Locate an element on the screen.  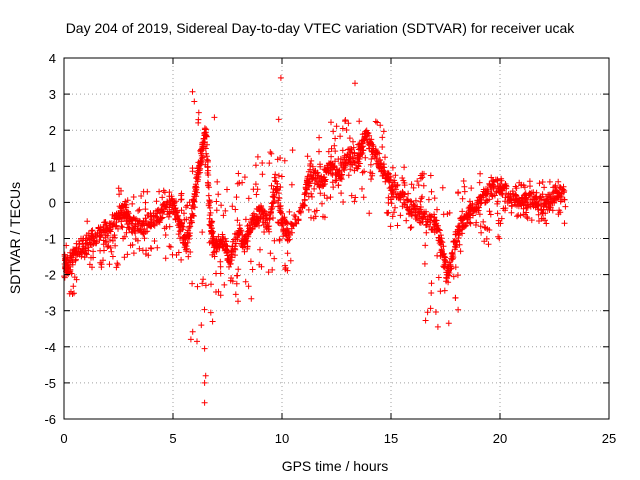
y-tick-label: 3 is located at coordinates (52, 94).